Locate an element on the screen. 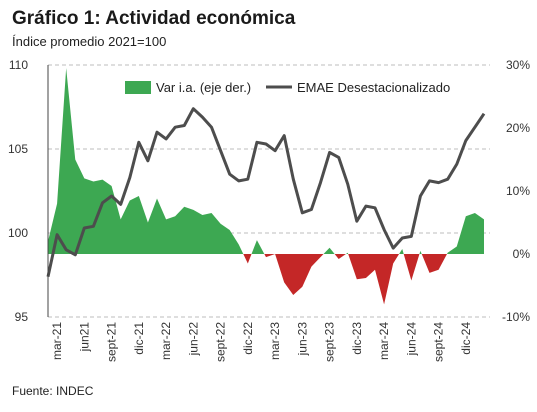  x-tick-label: dic-23 is located at coordinates (357, 338).